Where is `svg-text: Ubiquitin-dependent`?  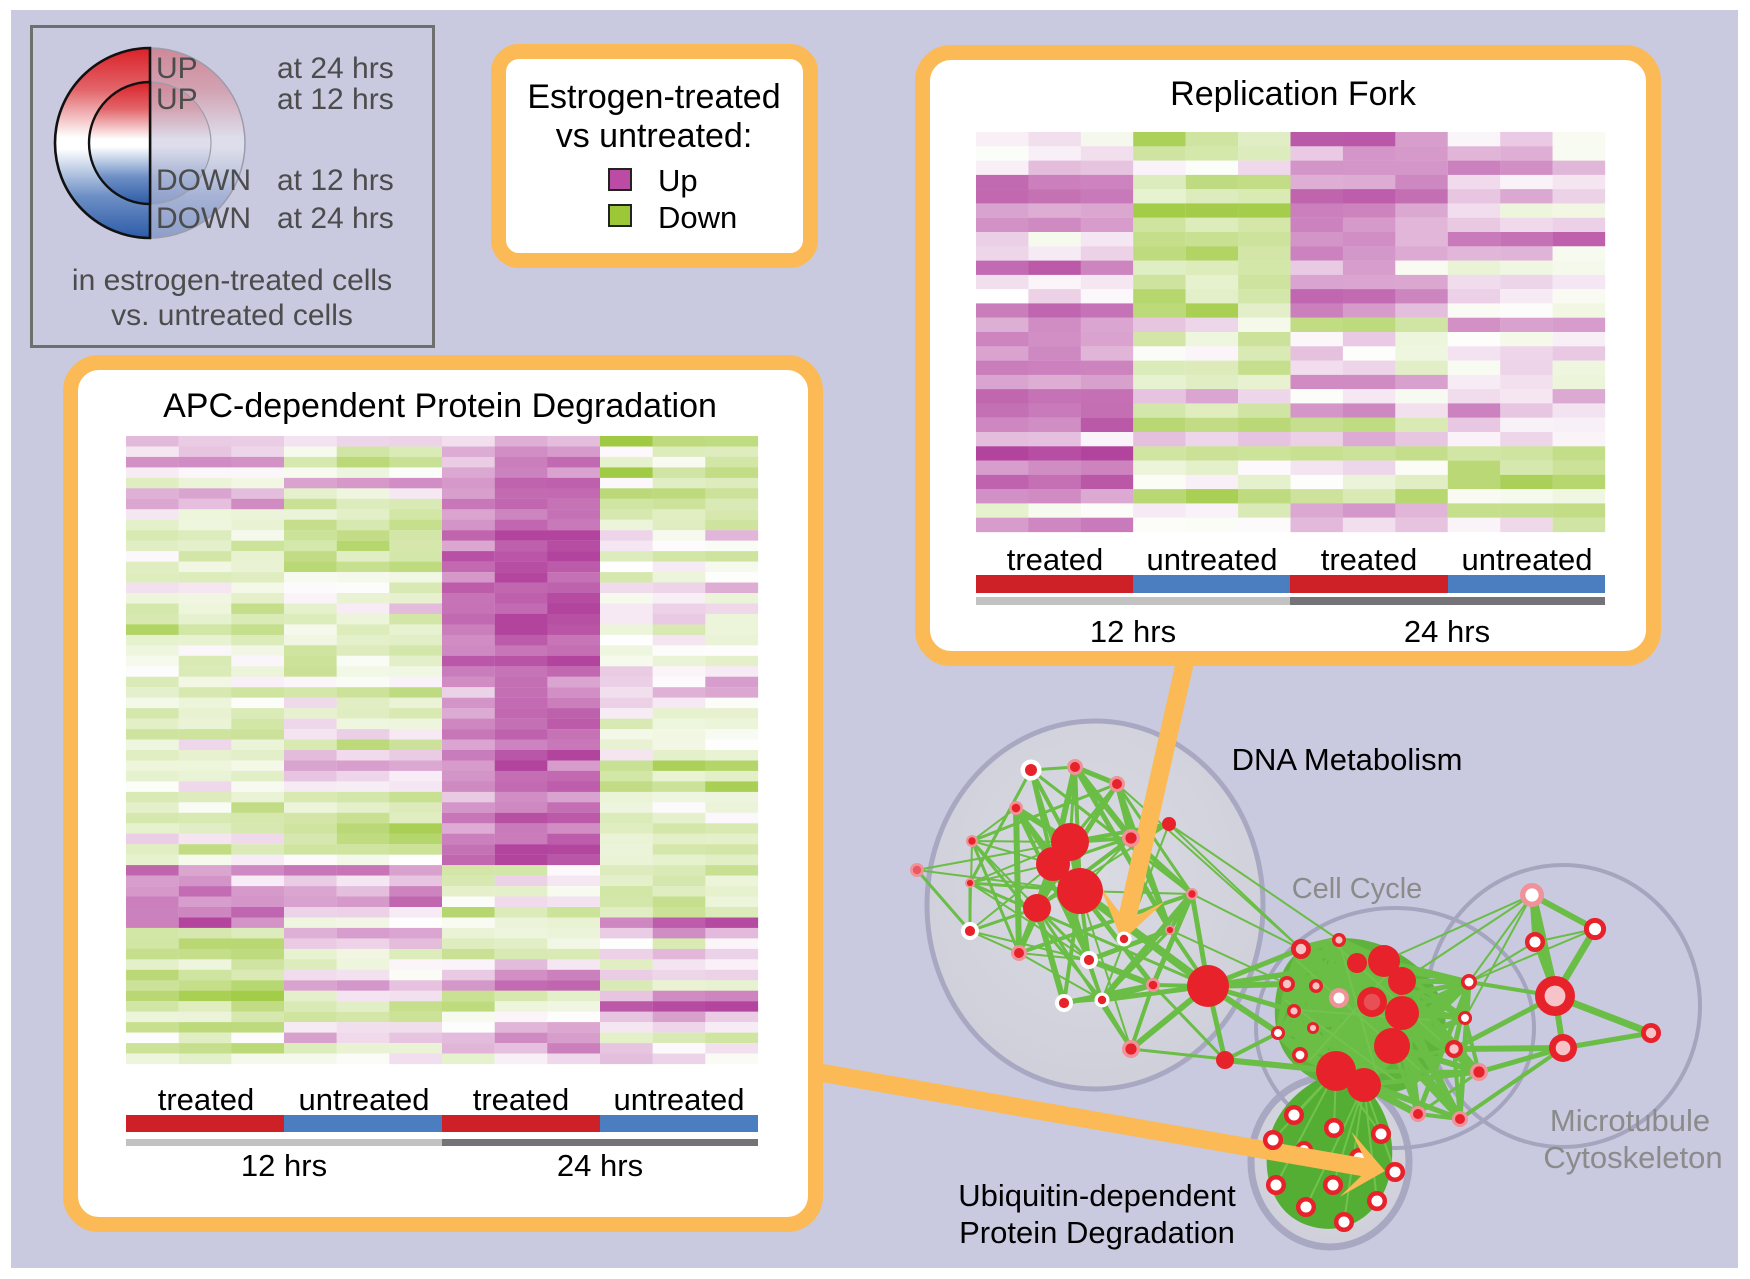 svg-text: Ubiquitin-dependent is located at coordinates (1097, 1195).